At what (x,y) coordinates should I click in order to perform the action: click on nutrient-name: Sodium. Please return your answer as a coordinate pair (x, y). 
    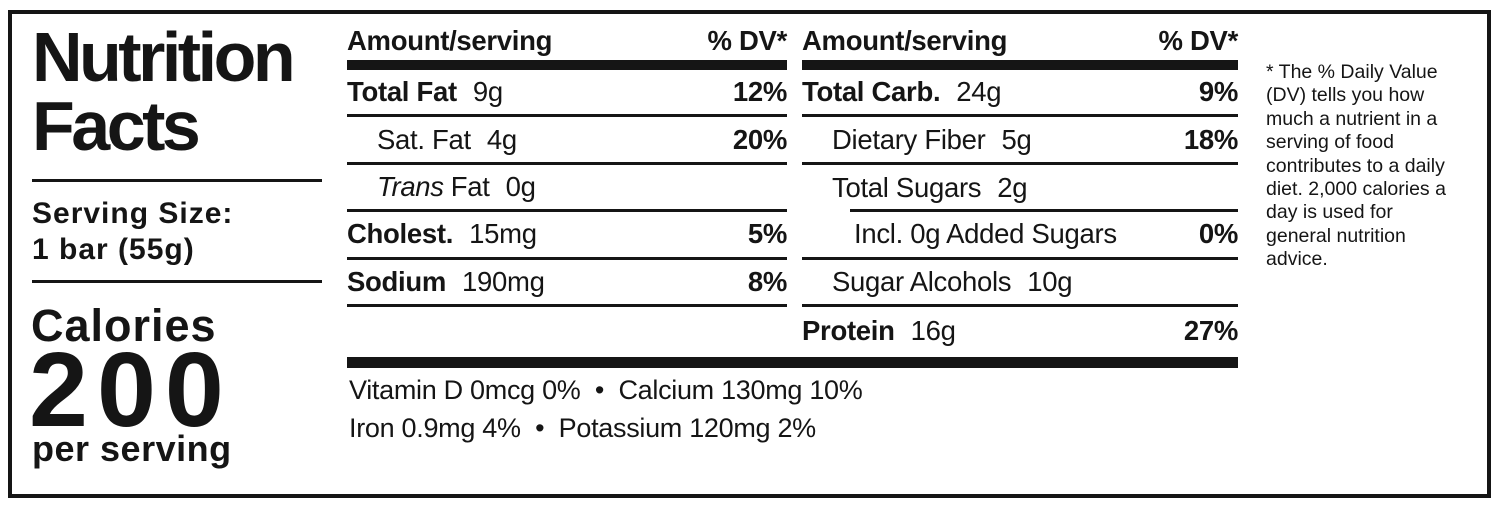
    Looking at the image, I should click on (397, 281).